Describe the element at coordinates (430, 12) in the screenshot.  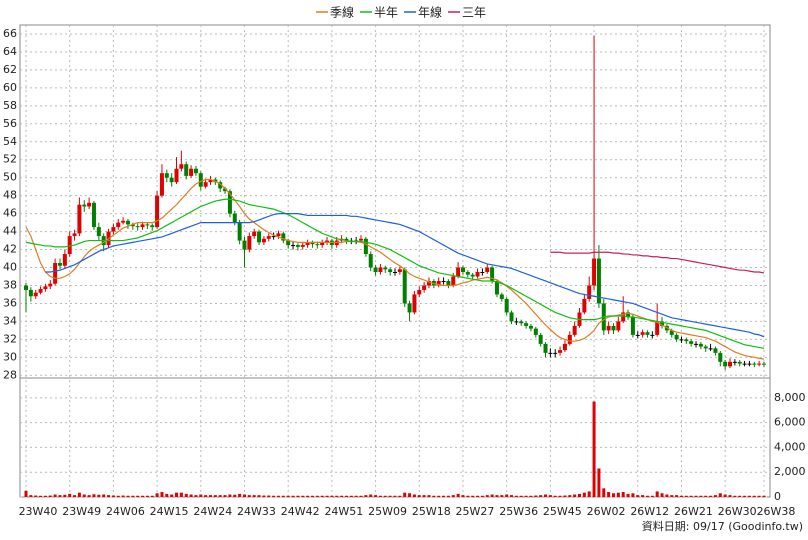
I see `legend-label: 年線` at that location.